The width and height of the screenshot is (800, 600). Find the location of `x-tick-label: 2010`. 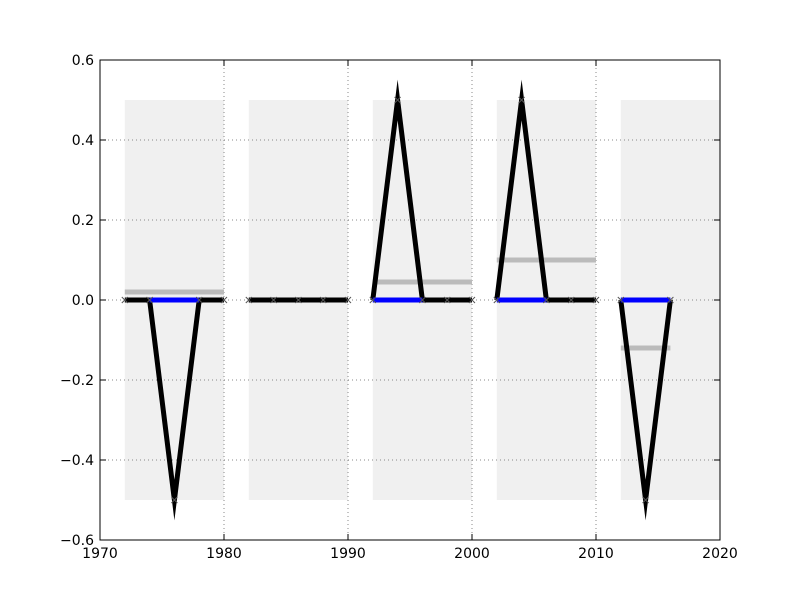

x-tick-label: 2010 is located at coordinates (596, 554).